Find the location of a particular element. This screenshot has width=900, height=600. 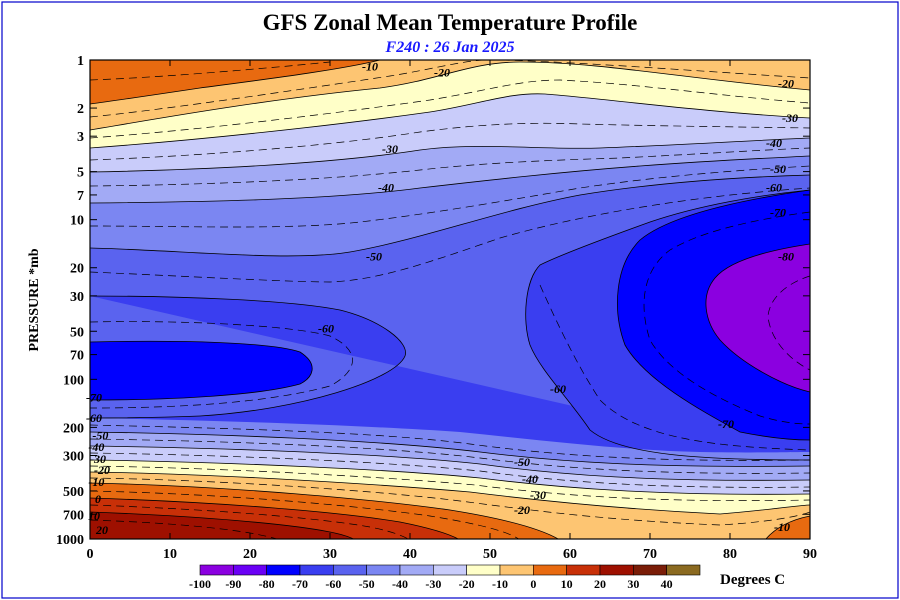

band-violet-core is located at coordinates (757, 318).